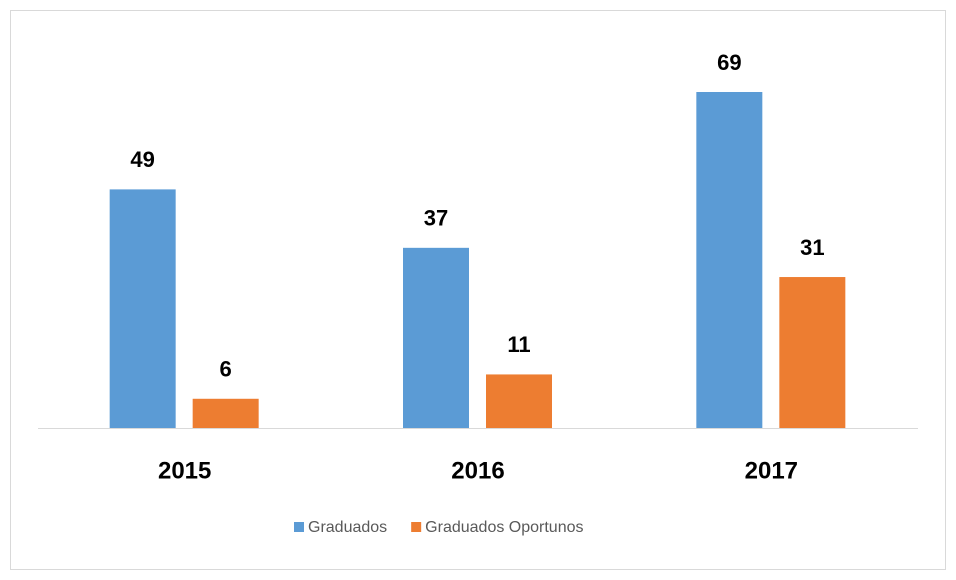 This screenshot has width=956, height=580. What do you see at coordinates (729, 62) in the screenshot?
I see `data-label: 69` at bounding box center [729, 62].